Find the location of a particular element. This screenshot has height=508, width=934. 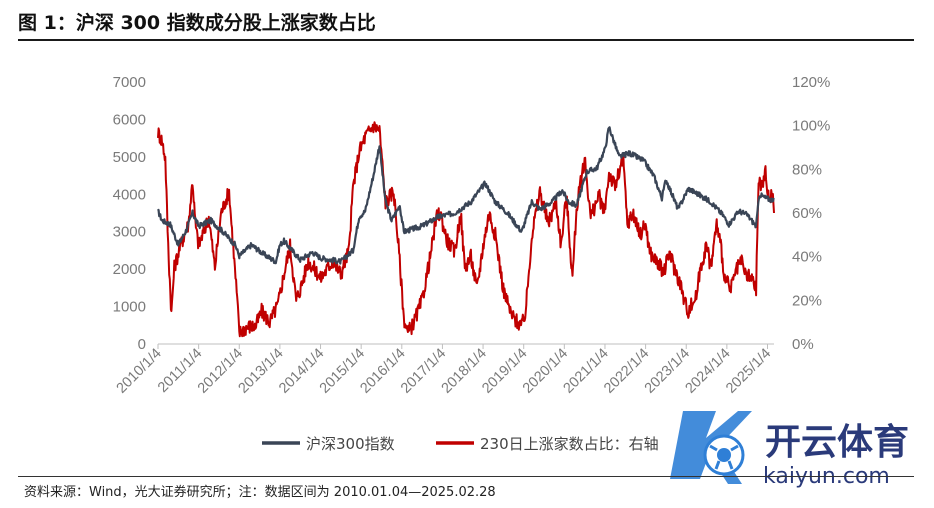

title-rule is located at coordinates (466, 40).